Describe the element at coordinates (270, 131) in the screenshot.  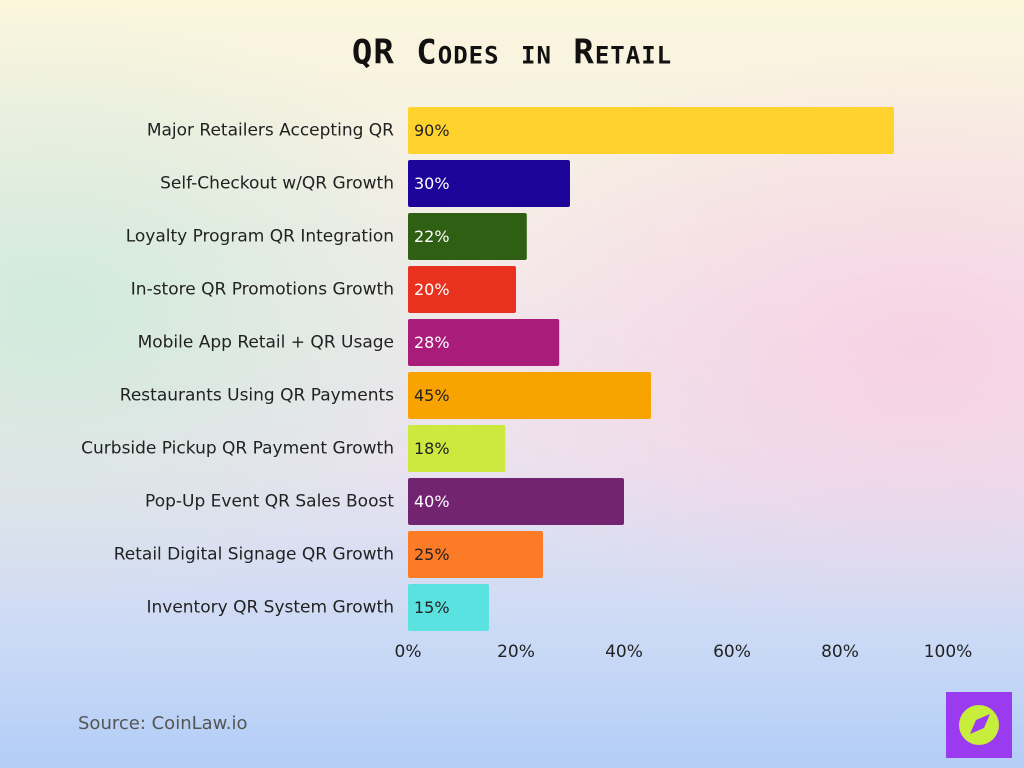
I see `category-label: Major Retailers Accepting QR` at that location.